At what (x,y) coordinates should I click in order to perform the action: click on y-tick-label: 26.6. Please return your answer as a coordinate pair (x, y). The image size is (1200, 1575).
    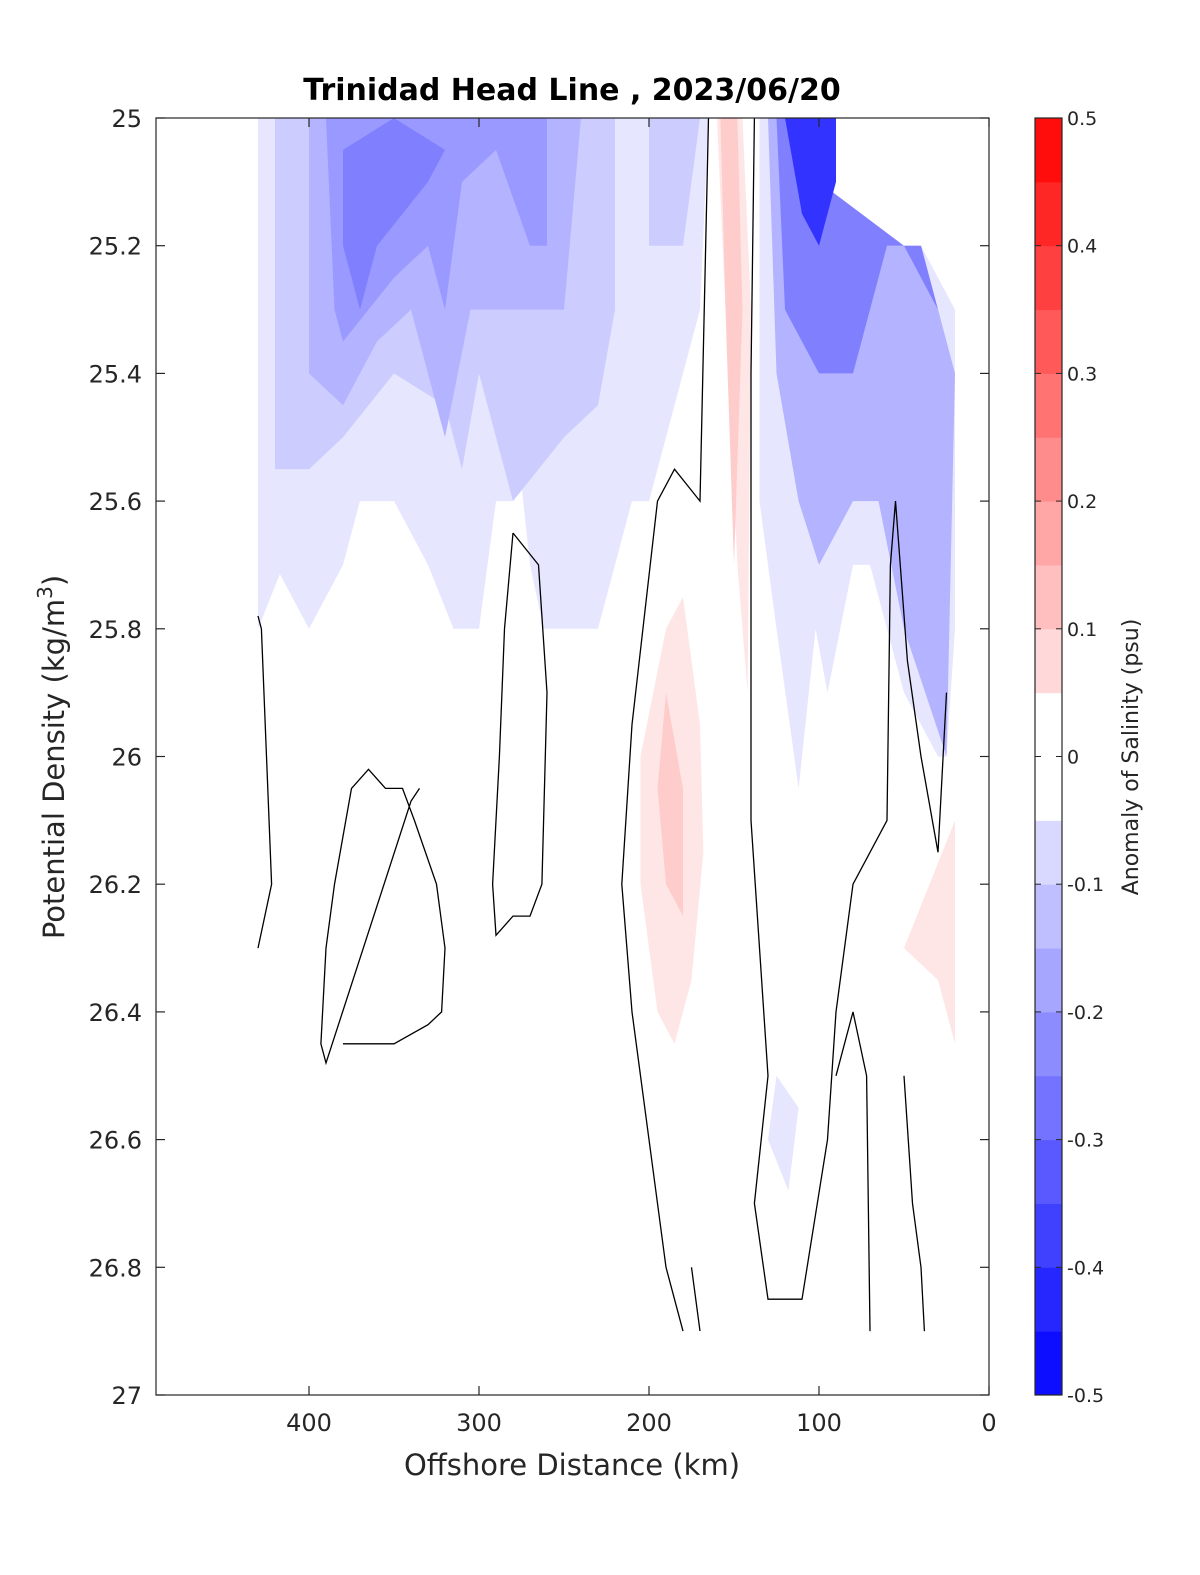
    Looking at the image, I should click on (115, 1141).